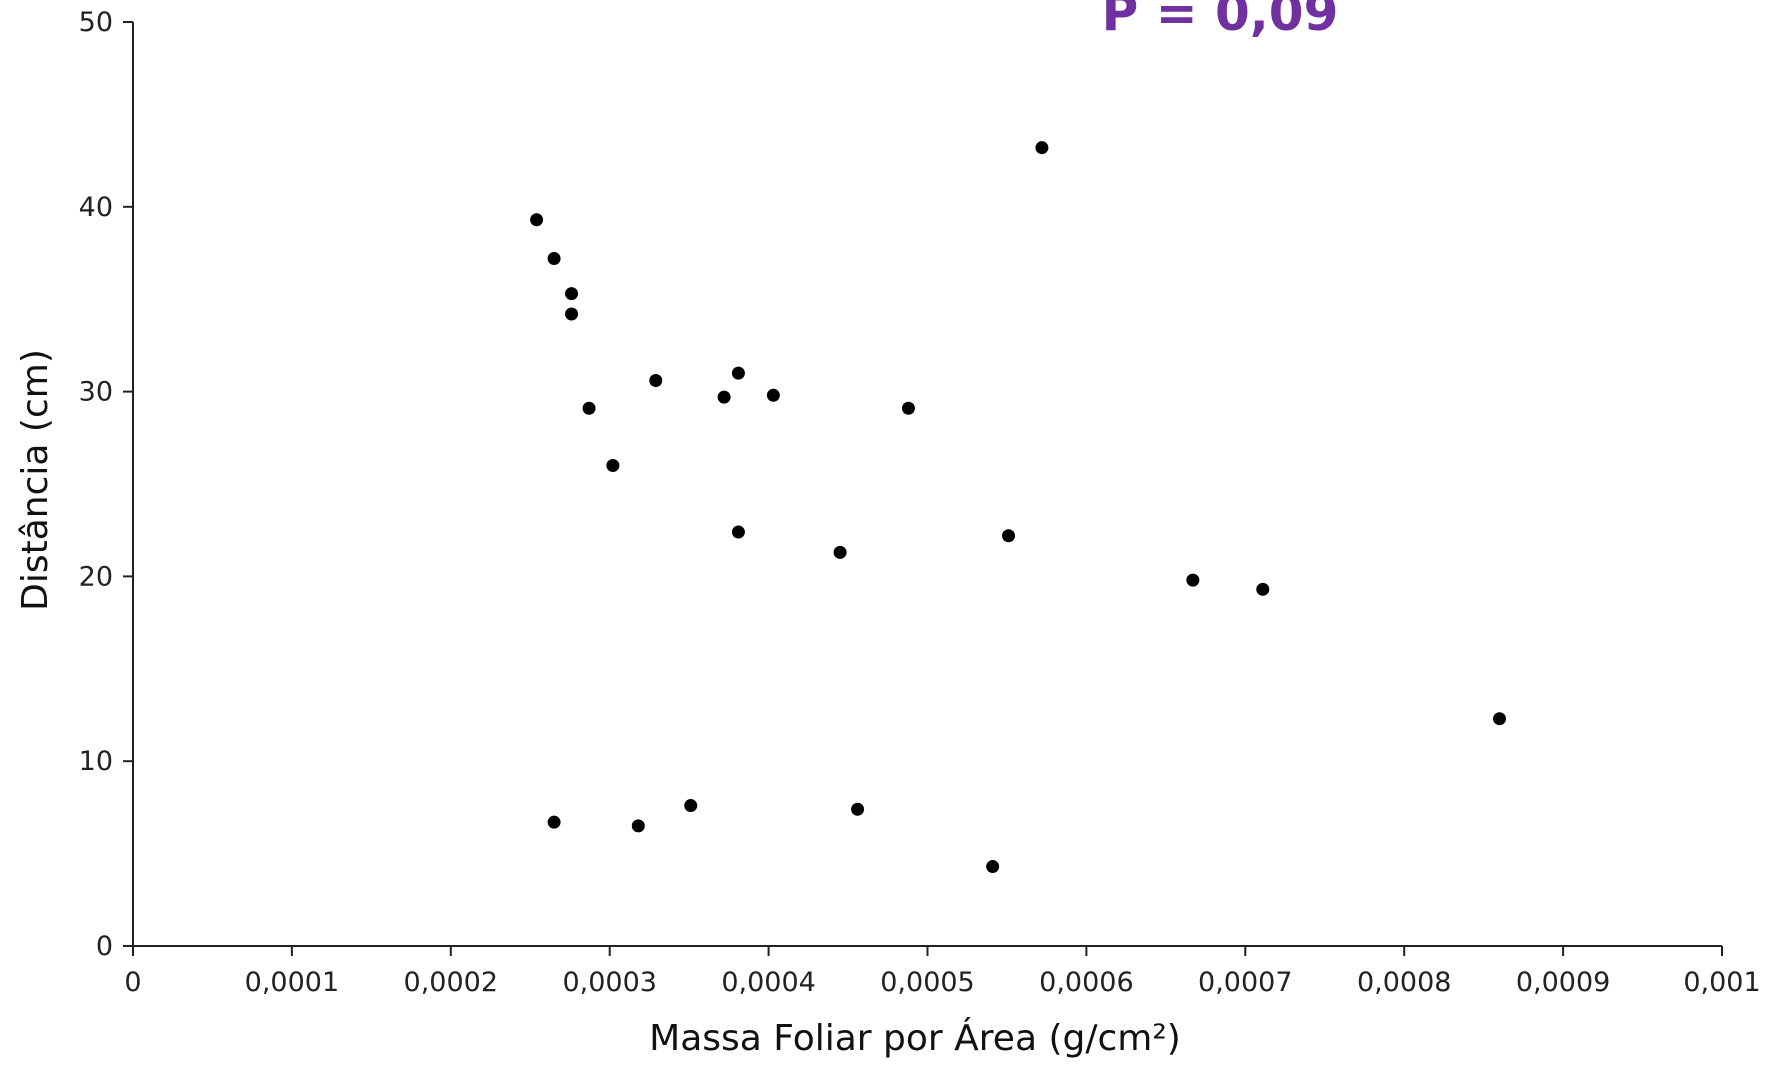  I want to click on x-tick-label: 0,0009, so click(1563, 982).